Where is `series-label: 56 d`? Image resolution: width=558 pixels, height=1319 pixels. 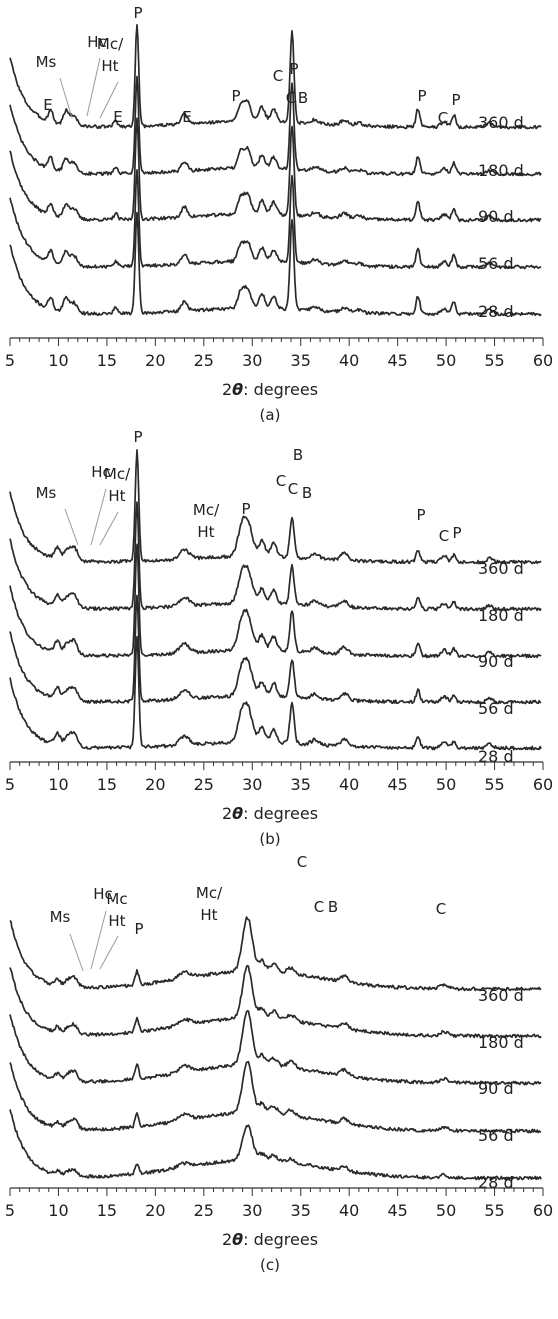 series-label: 56 d is located at coordinates (496, 1135).